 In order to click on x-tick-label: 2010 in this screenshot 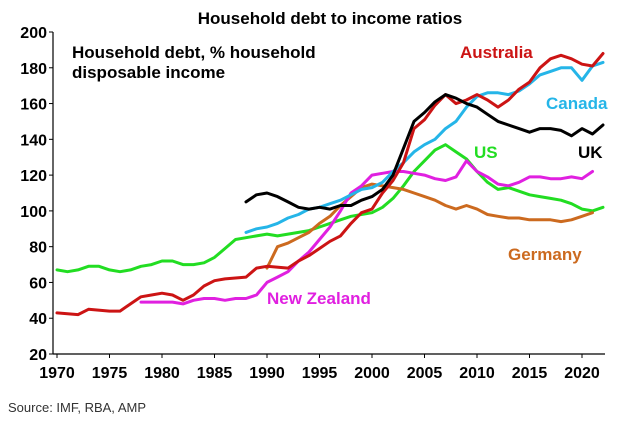, I will do `click(477, 373)`.